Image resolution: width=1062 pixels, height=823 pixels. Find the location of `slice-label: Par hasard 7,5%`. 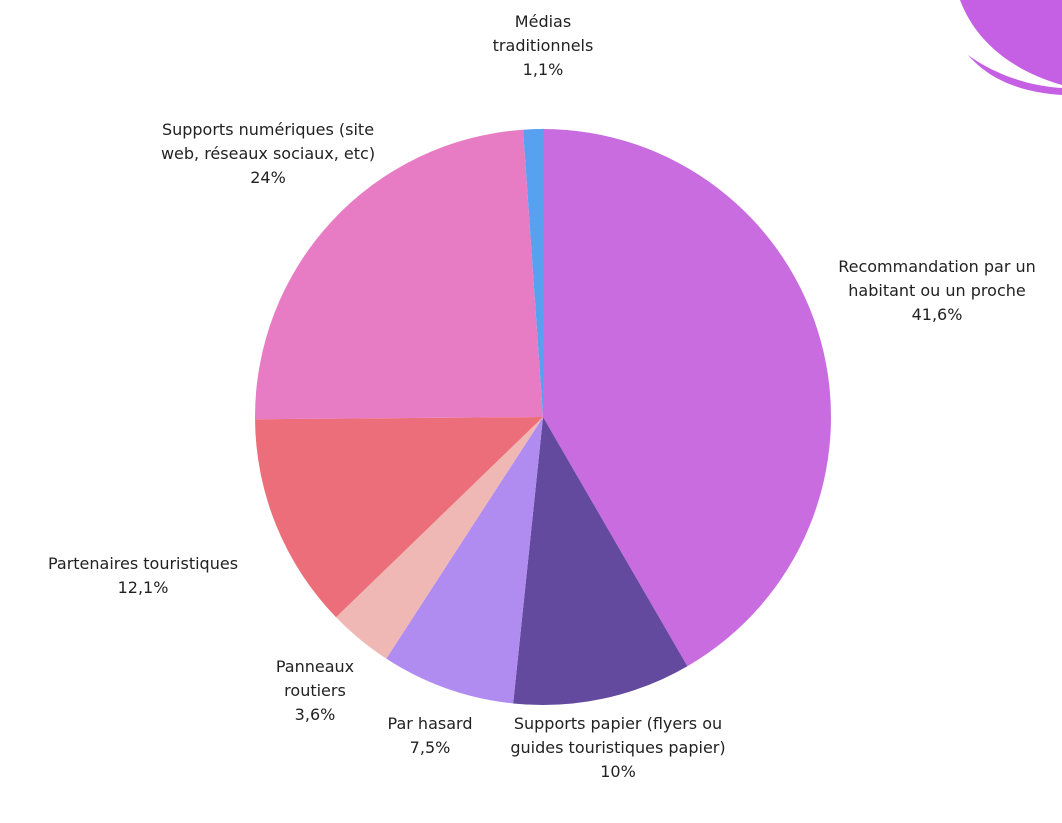

slice-label: Par hasard 7,5% is located at coordinates (430, 736).